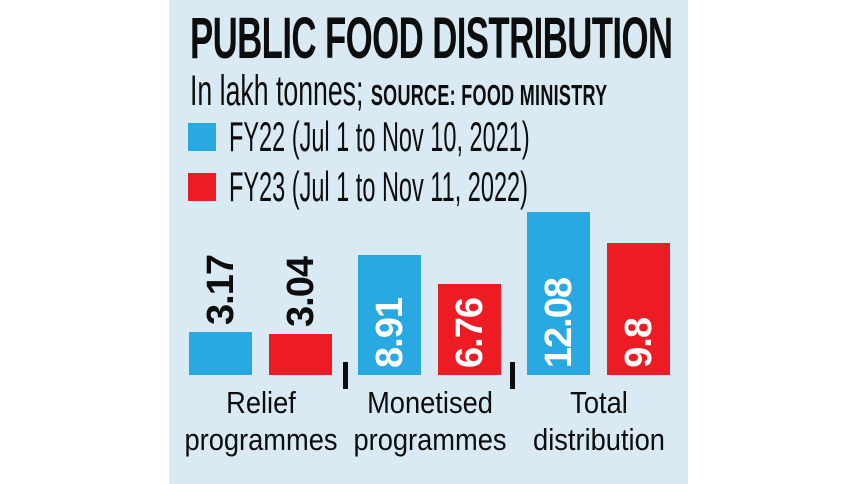  What do you see at coordinates (300, 354) in the screenshot?
I see `bar-fy23-relief-programmes` at bounding box center [300, 354].